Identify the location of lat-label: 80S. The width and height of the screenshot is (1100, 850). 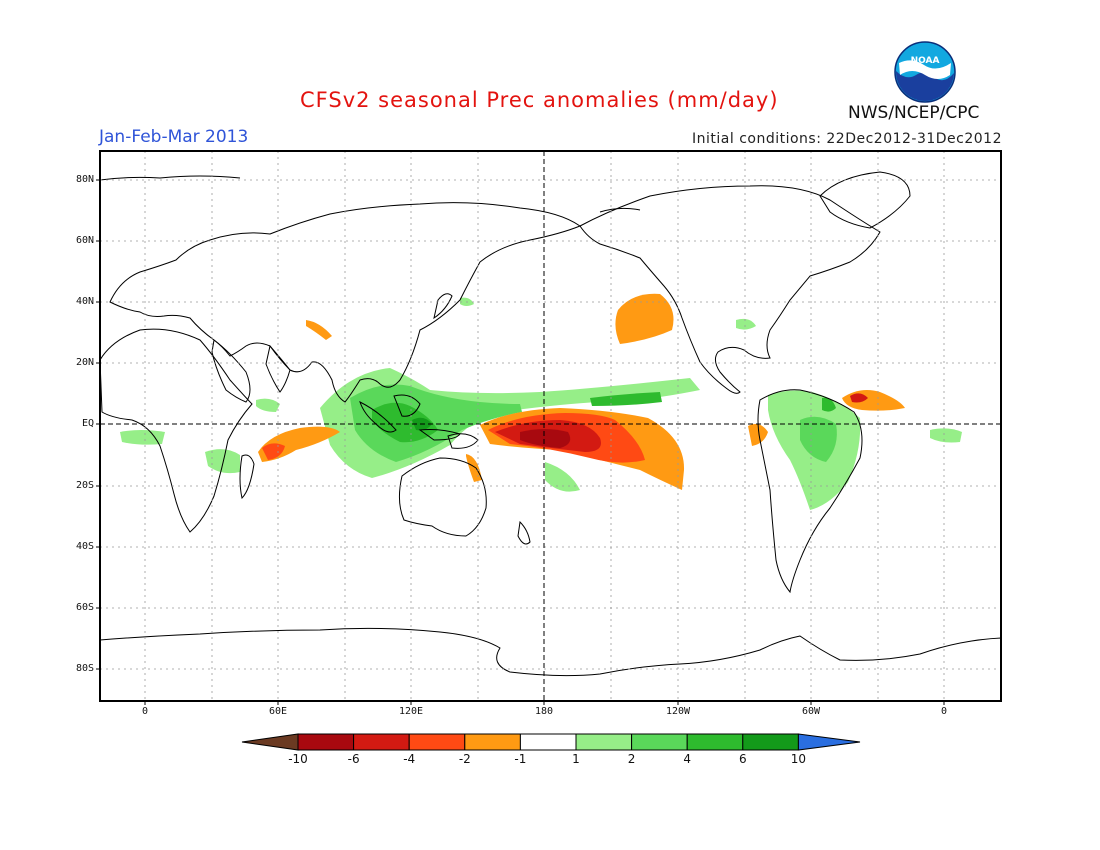
(84, 668).